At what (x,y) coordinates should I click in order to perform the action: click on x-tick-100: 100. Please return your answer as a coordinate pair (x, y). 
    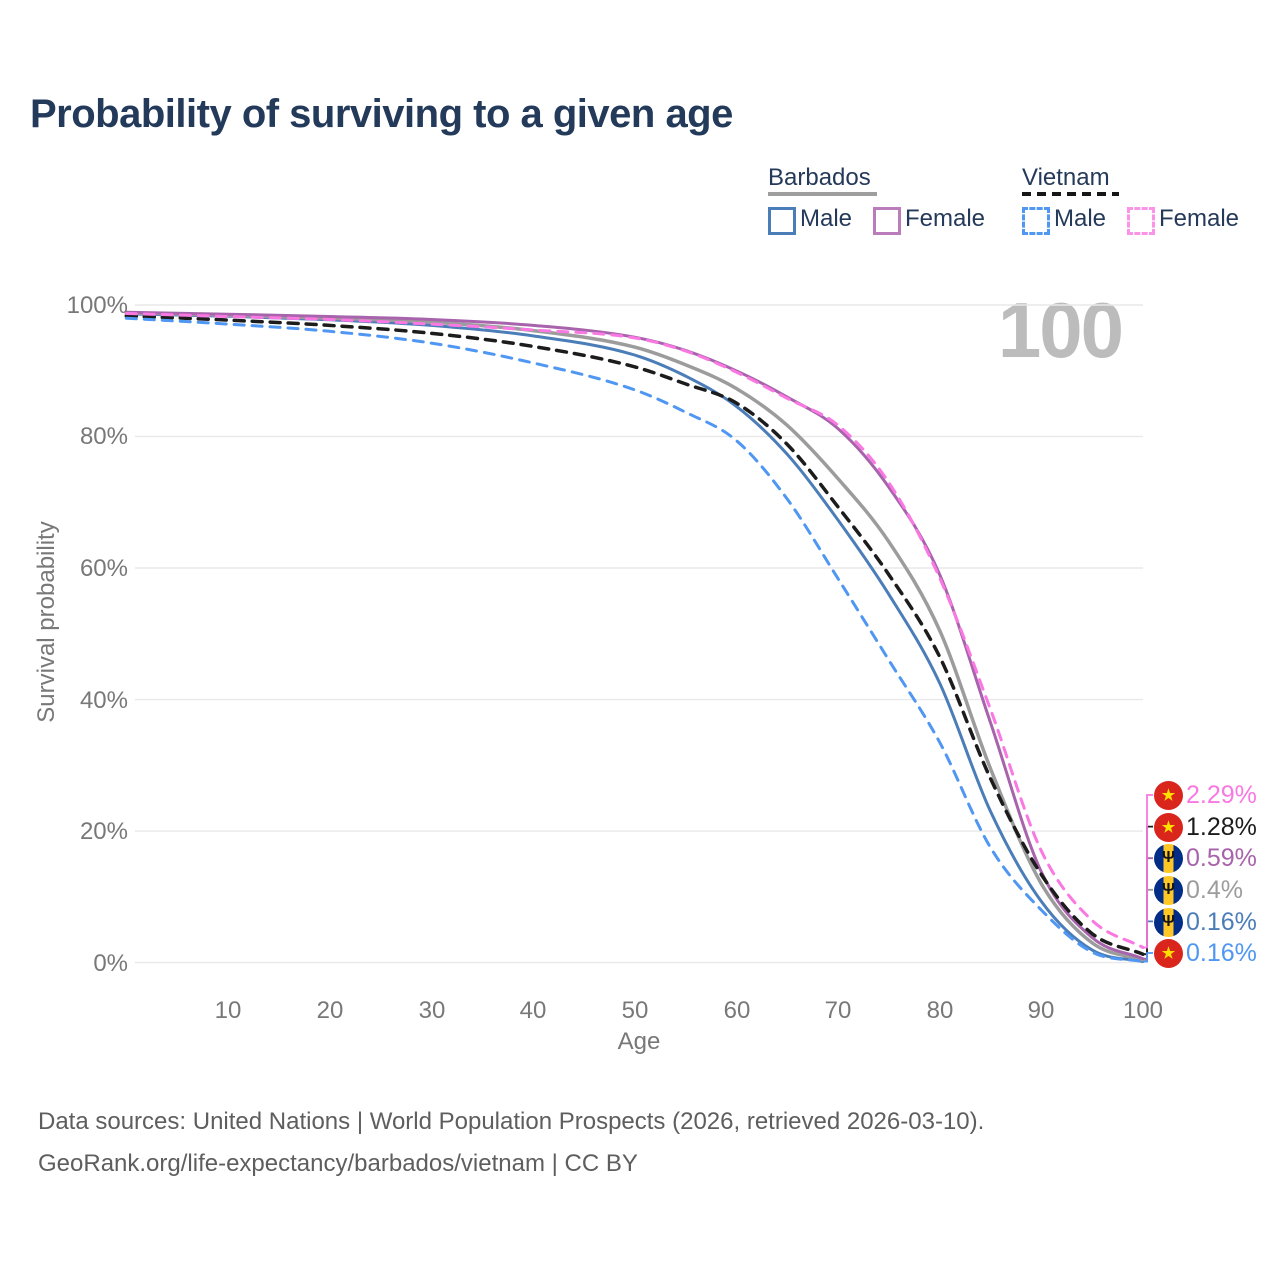
    Looking at the image, I should click on (1143, 1010).